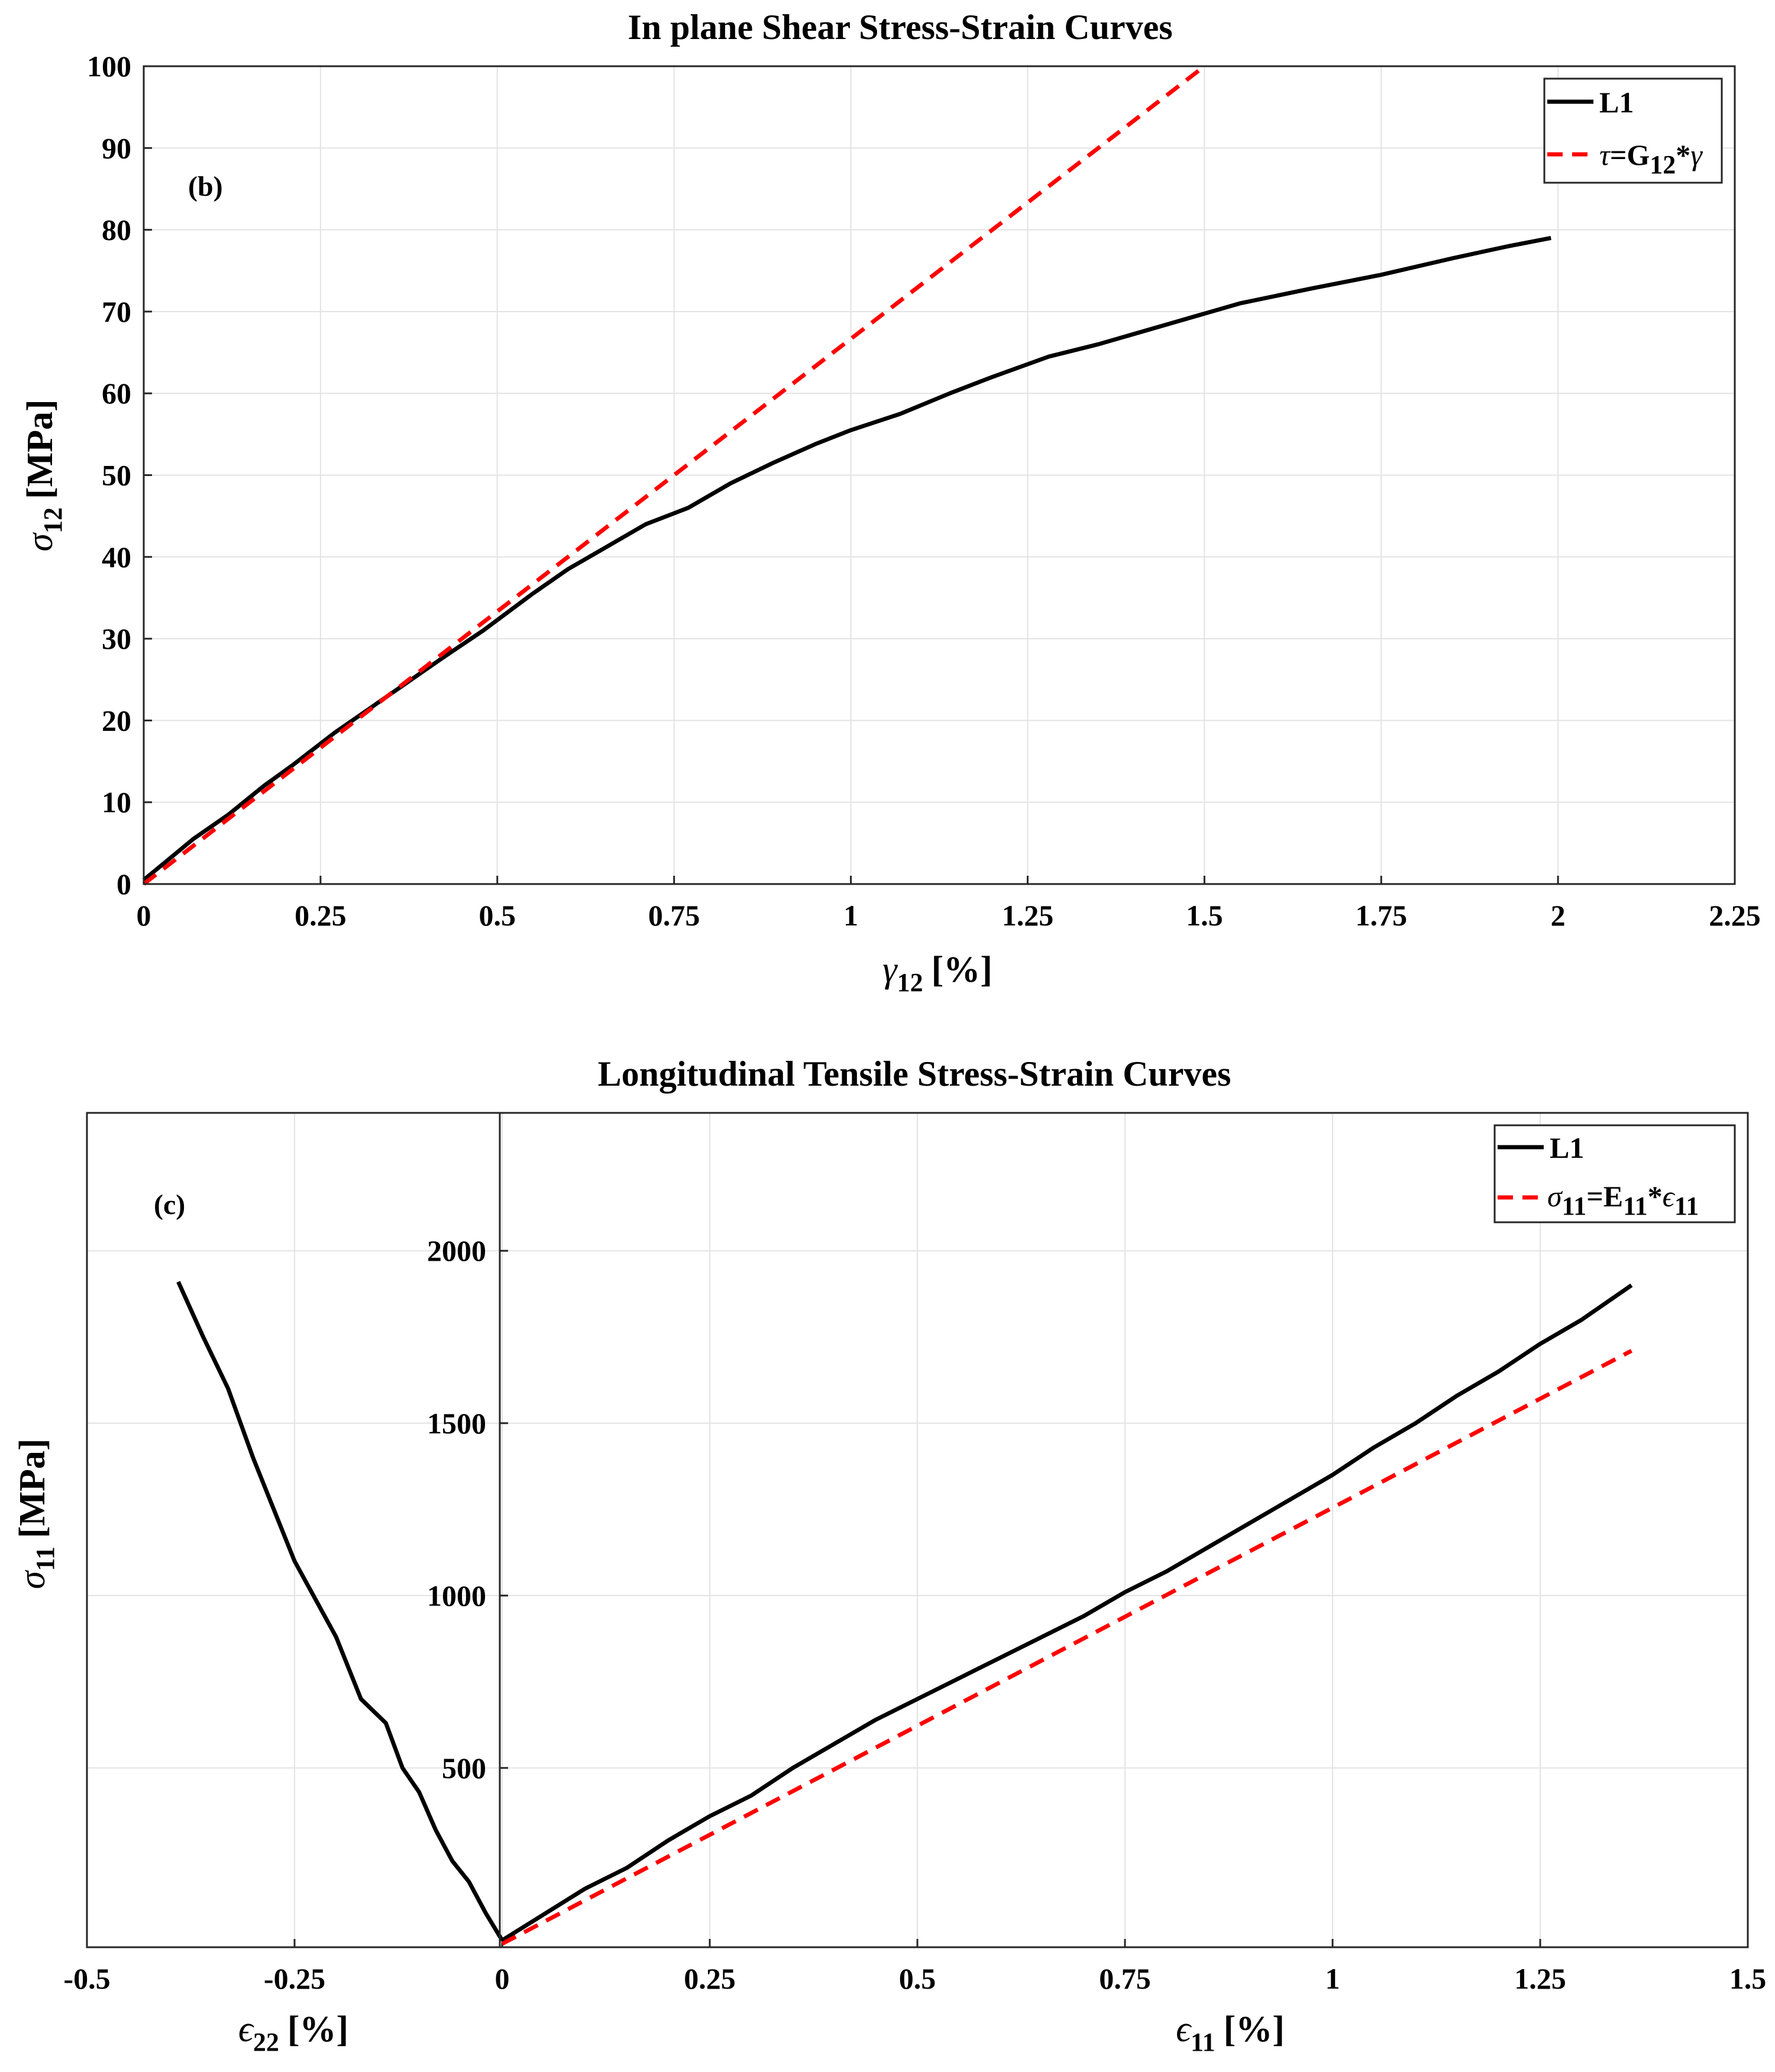  I want to click on tensile-panel-annotation: (c), so click(169, 1204).